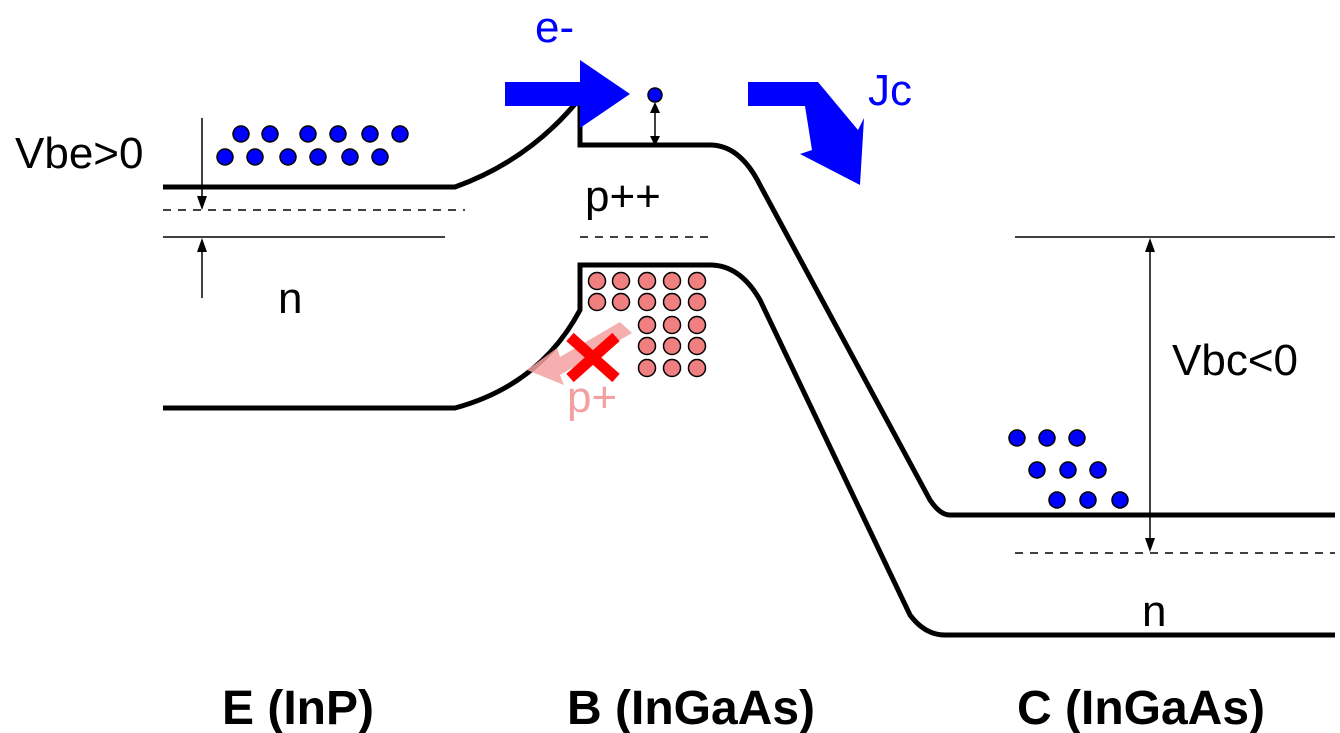 The width and height of the screenshot is (1340, 733). I want to click on vbe-arrowhead-up, so click(202, 245).